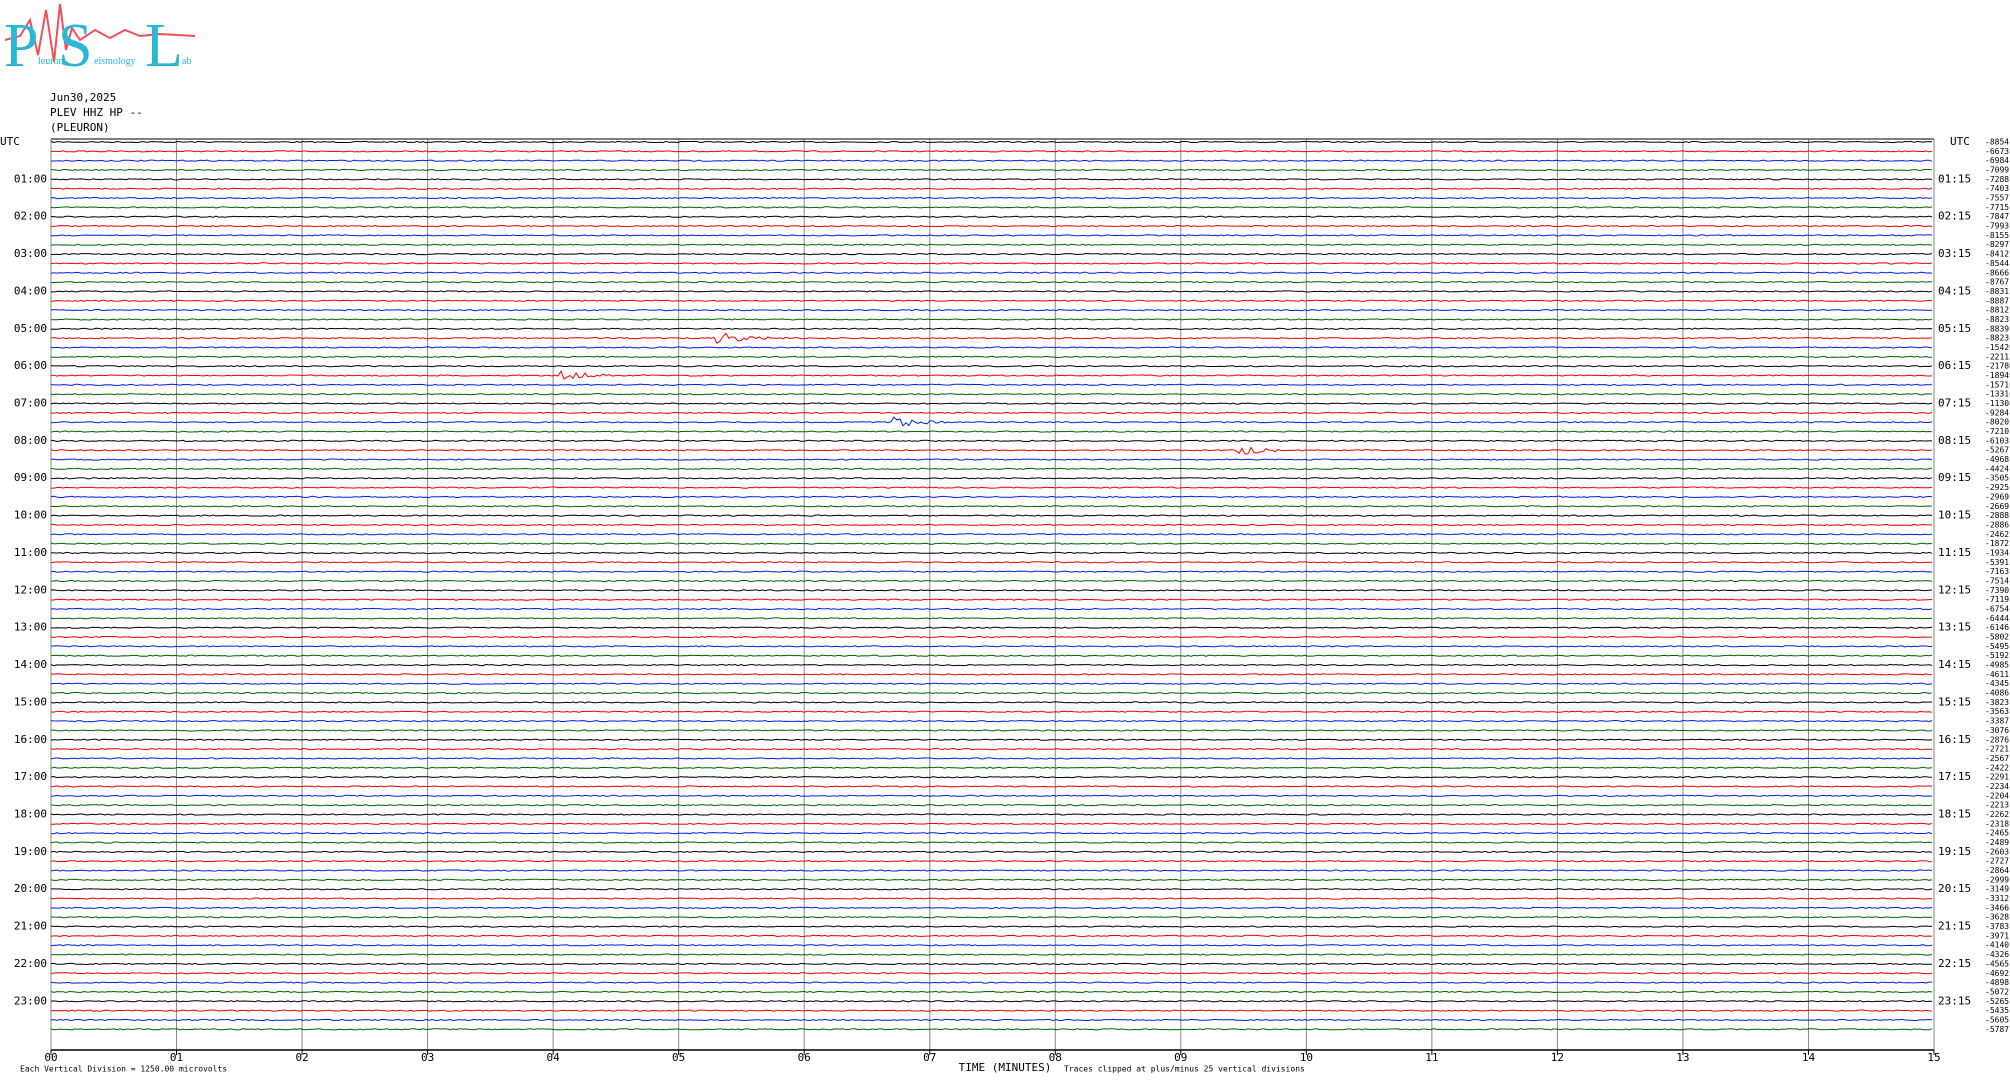  I want to click on right-hour: 12:15, so click(1954, 589).